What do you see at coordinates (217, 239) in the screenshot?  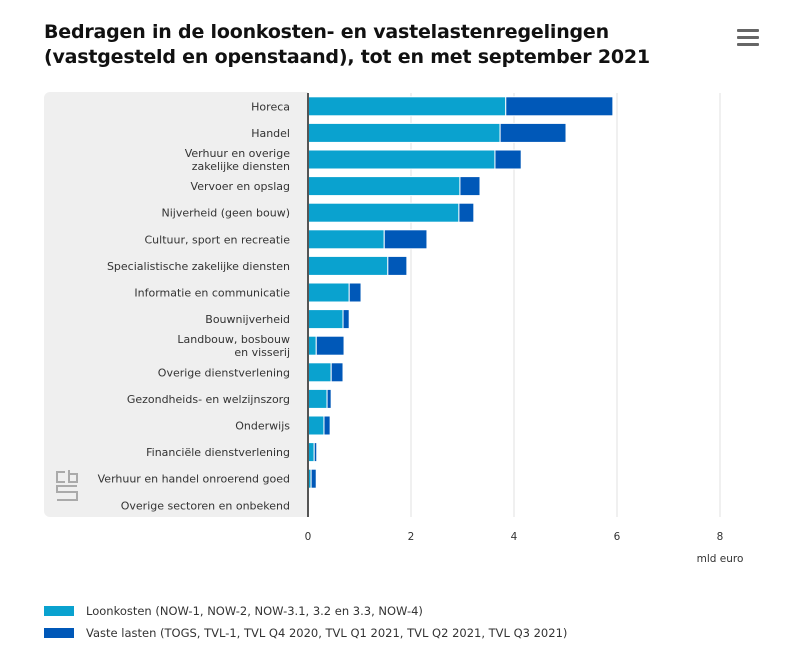 I see `category-label: Cultuur, sport en recreatie` at bounding box center [217, 239].